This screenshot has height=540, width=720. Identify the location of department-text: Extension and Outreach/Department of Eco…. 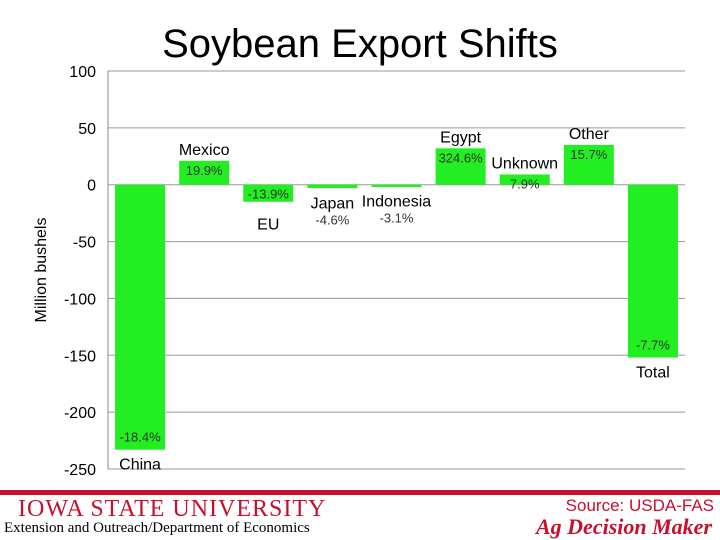
(157, 528).